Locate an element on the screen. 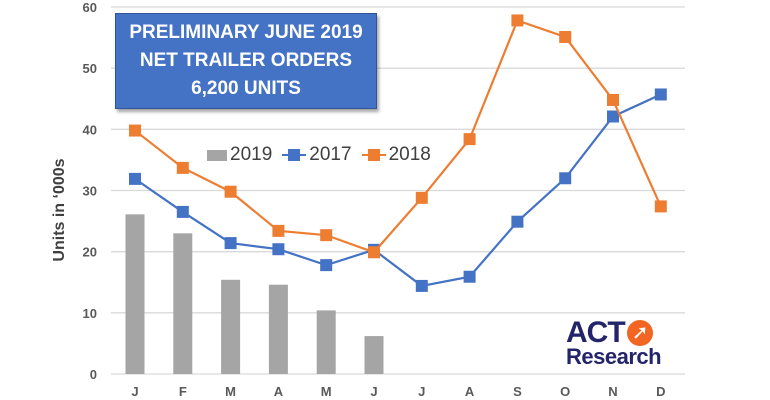 This screenshot has height=400, width=770. y-axis-label: Units in ‘000s is located at coordinates (59, 210).